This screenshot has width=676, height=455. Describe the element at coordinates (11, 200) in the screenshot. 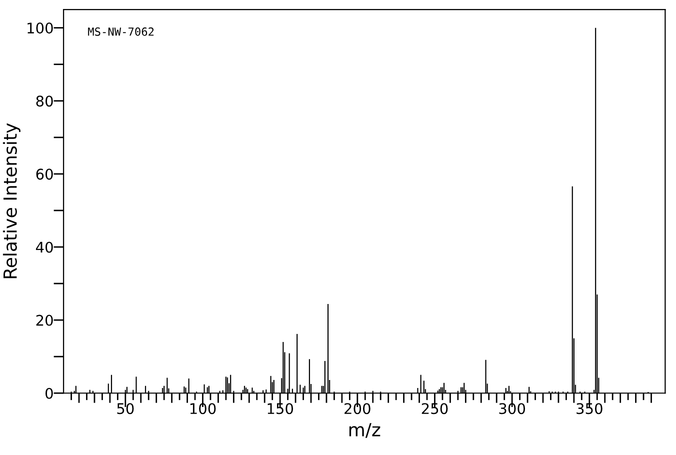

I see `y-axis-title: Relative Intensity` at that location.